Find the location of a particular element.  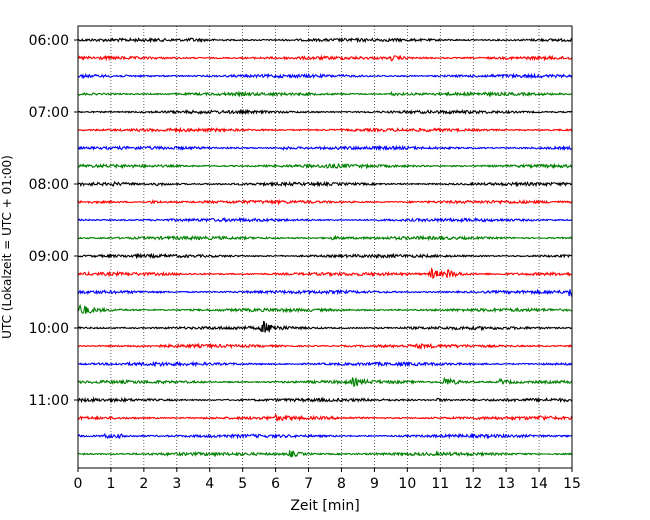

x-tick-label: 11 is located at coordinates (440, 484).